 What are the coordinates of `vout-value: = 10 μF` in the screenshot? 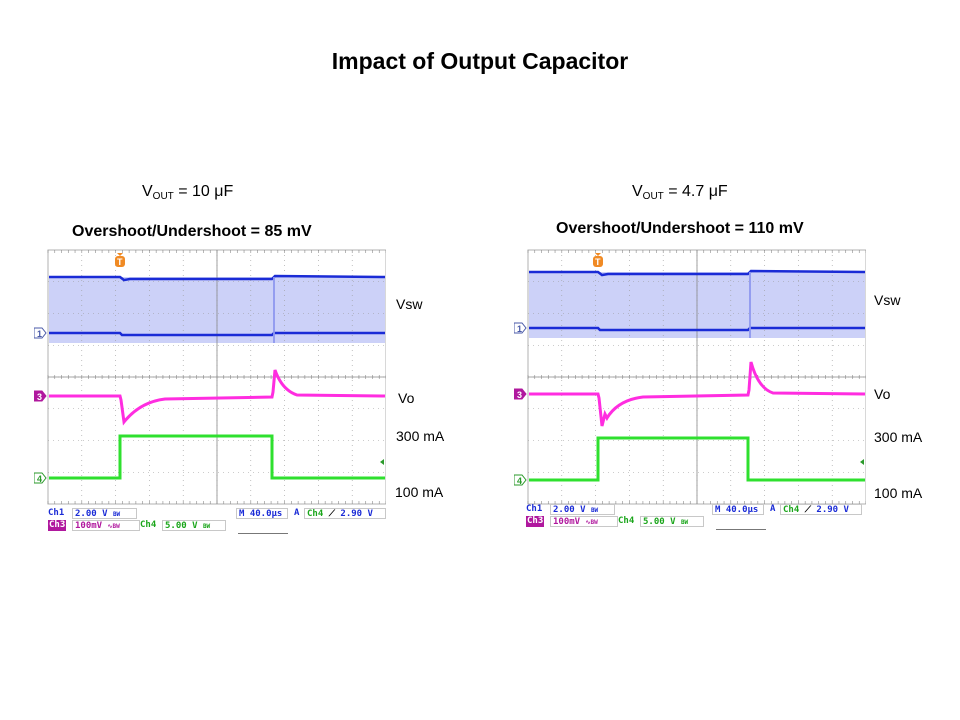 It's located at (206, 191).